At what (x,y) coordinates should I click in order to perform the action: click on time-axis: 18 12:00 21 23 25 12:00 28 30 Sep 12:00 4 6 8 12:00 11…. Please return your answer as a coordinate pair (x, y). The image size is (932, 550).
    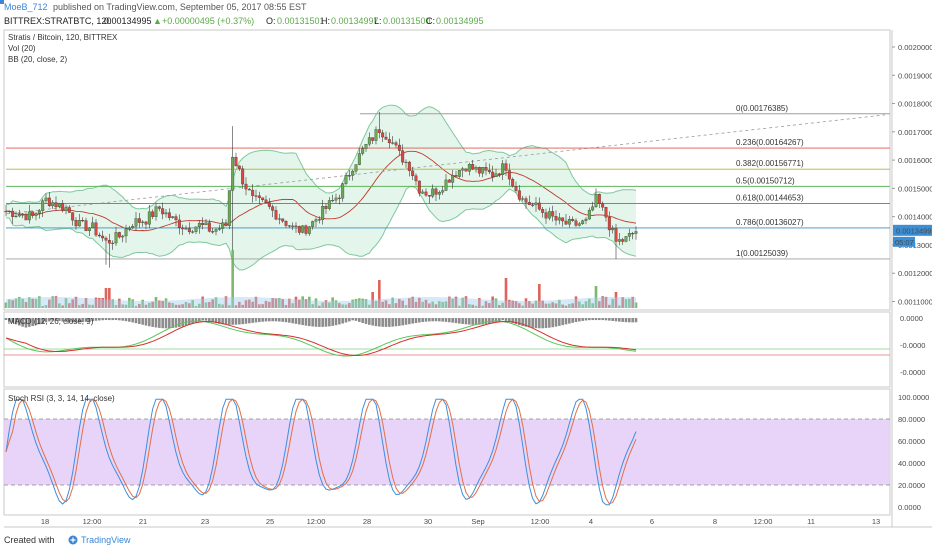
    Looking at the image, I should click on (460, 521).